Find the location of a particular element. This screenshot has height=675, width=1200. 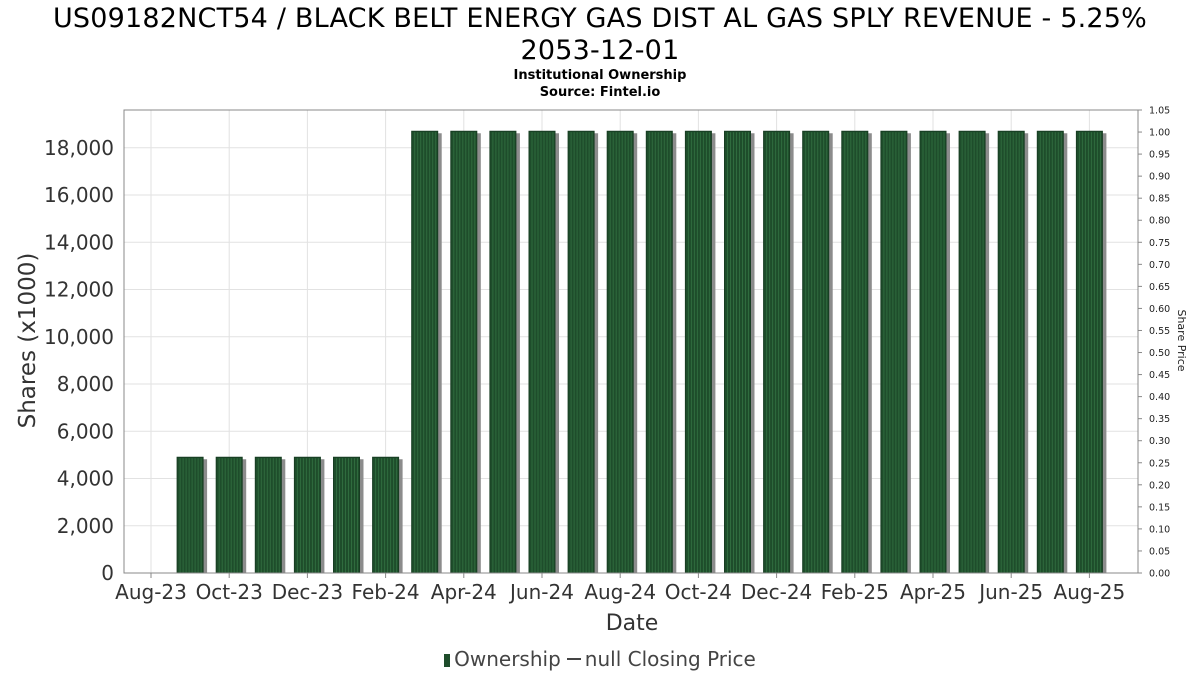

y-tick-label: 14,000 is located at coordinates (79, 242).